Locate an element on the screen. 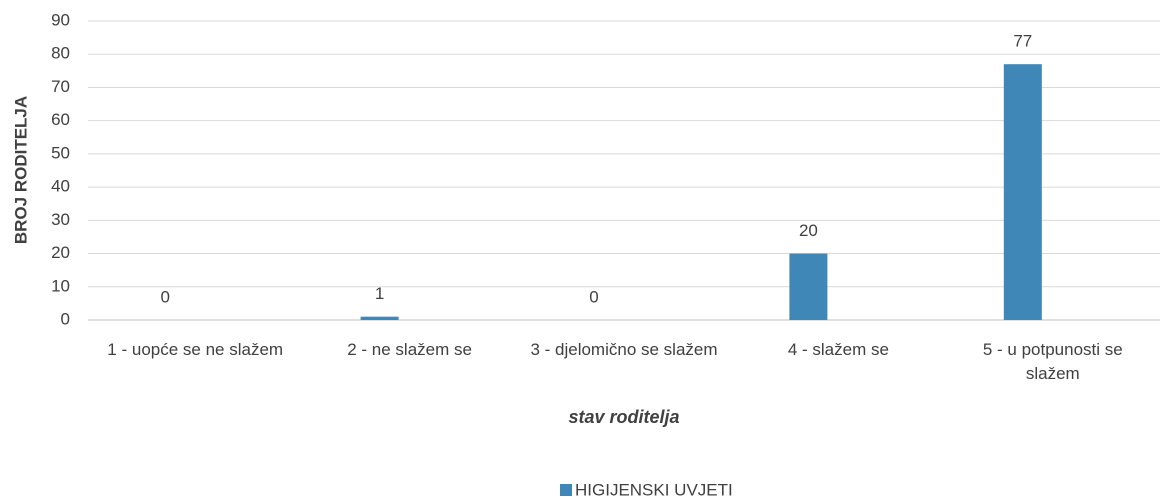  data-label: 77 is located at coordinates (1022, 41).